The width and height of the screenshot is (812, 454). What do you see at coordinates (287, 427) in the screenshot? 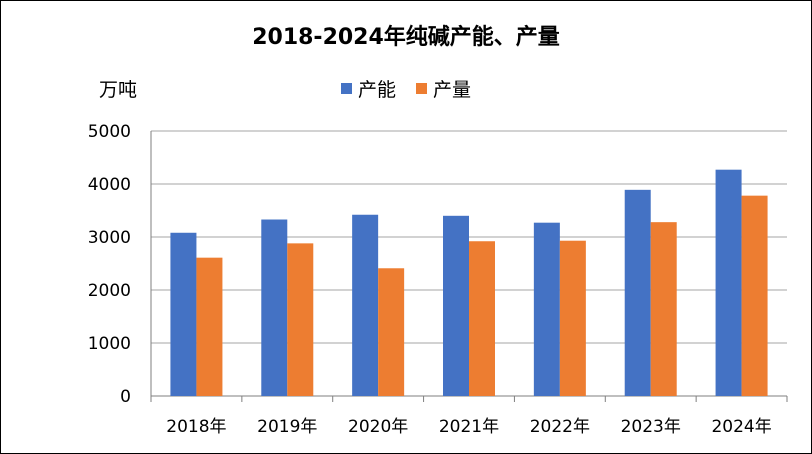
I see `x-tick-label: 2019年` at bounding box center [287, 427].